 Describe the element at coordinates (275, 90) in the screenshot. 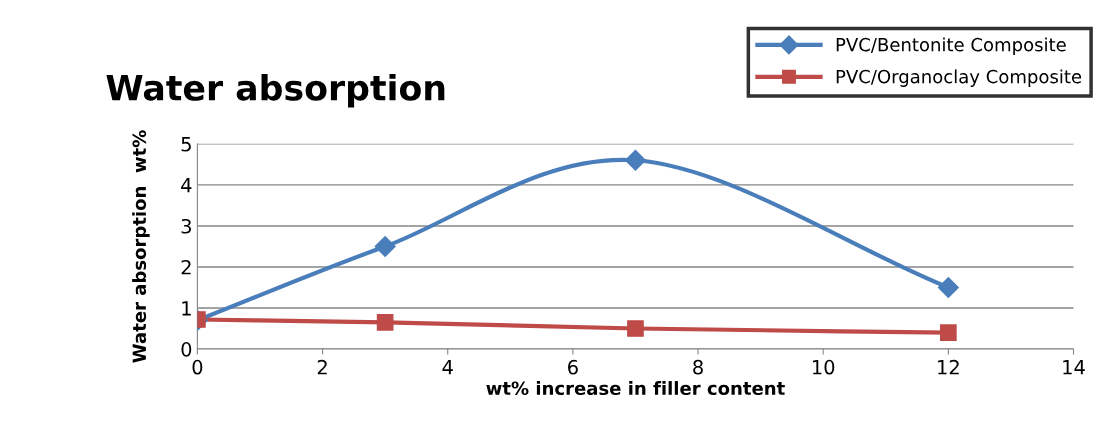

I see `chart-title: Water absorption` at that location.